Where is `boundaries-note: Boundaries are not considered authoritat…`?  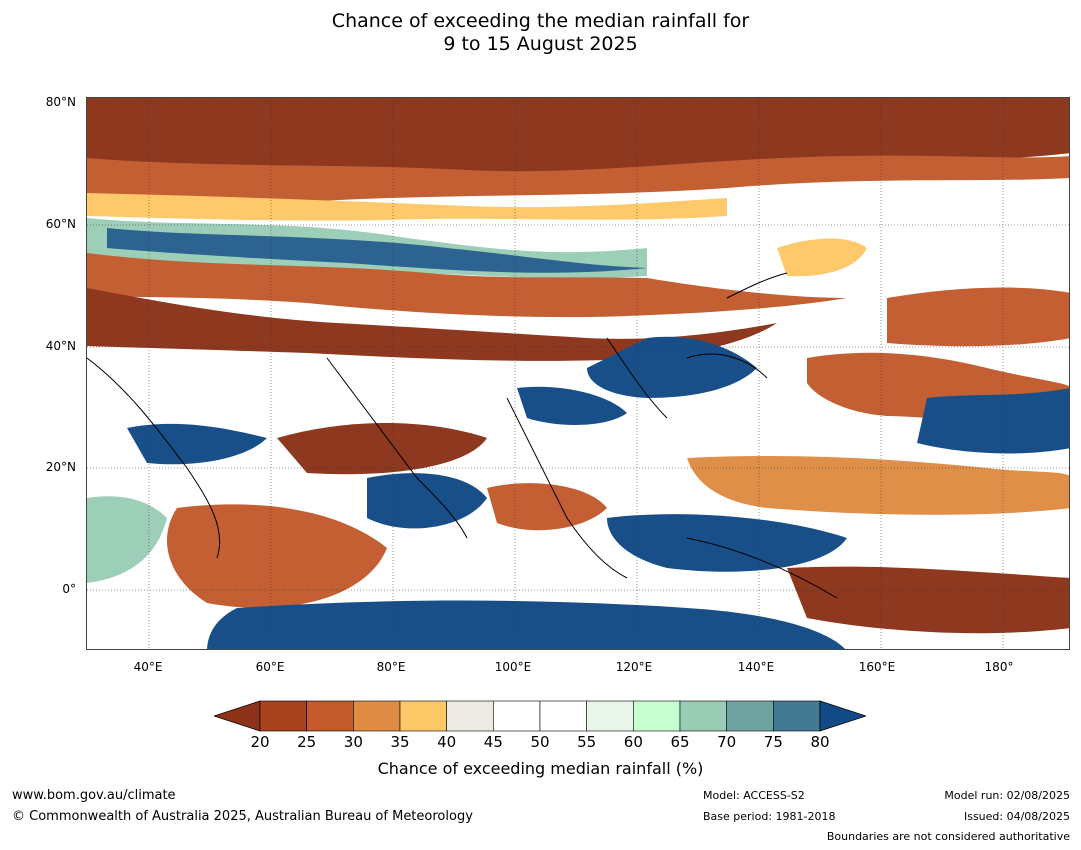
boundaries-note: Boundaries are not considered authoritat… is located at coordinates (948, 836).